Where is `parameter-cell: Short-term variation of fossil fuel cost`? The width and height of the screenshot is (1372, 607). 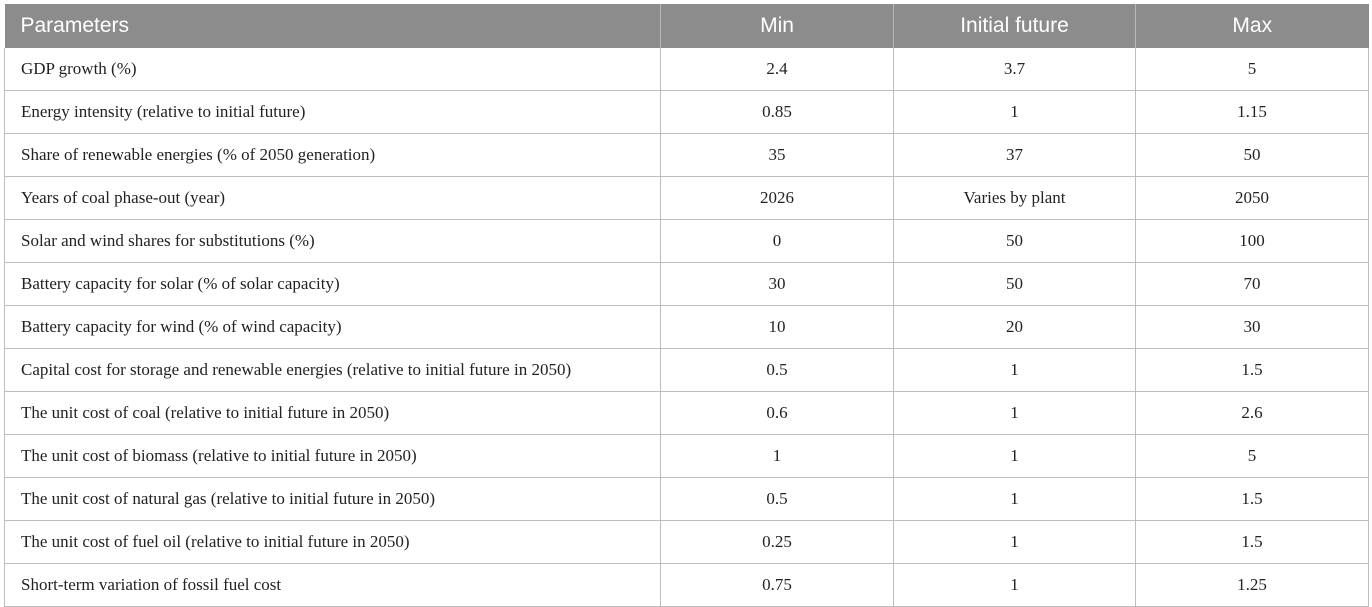
parameter-cell: Short-term variation of fossil fuel cost is located at coordinates (332, 585).